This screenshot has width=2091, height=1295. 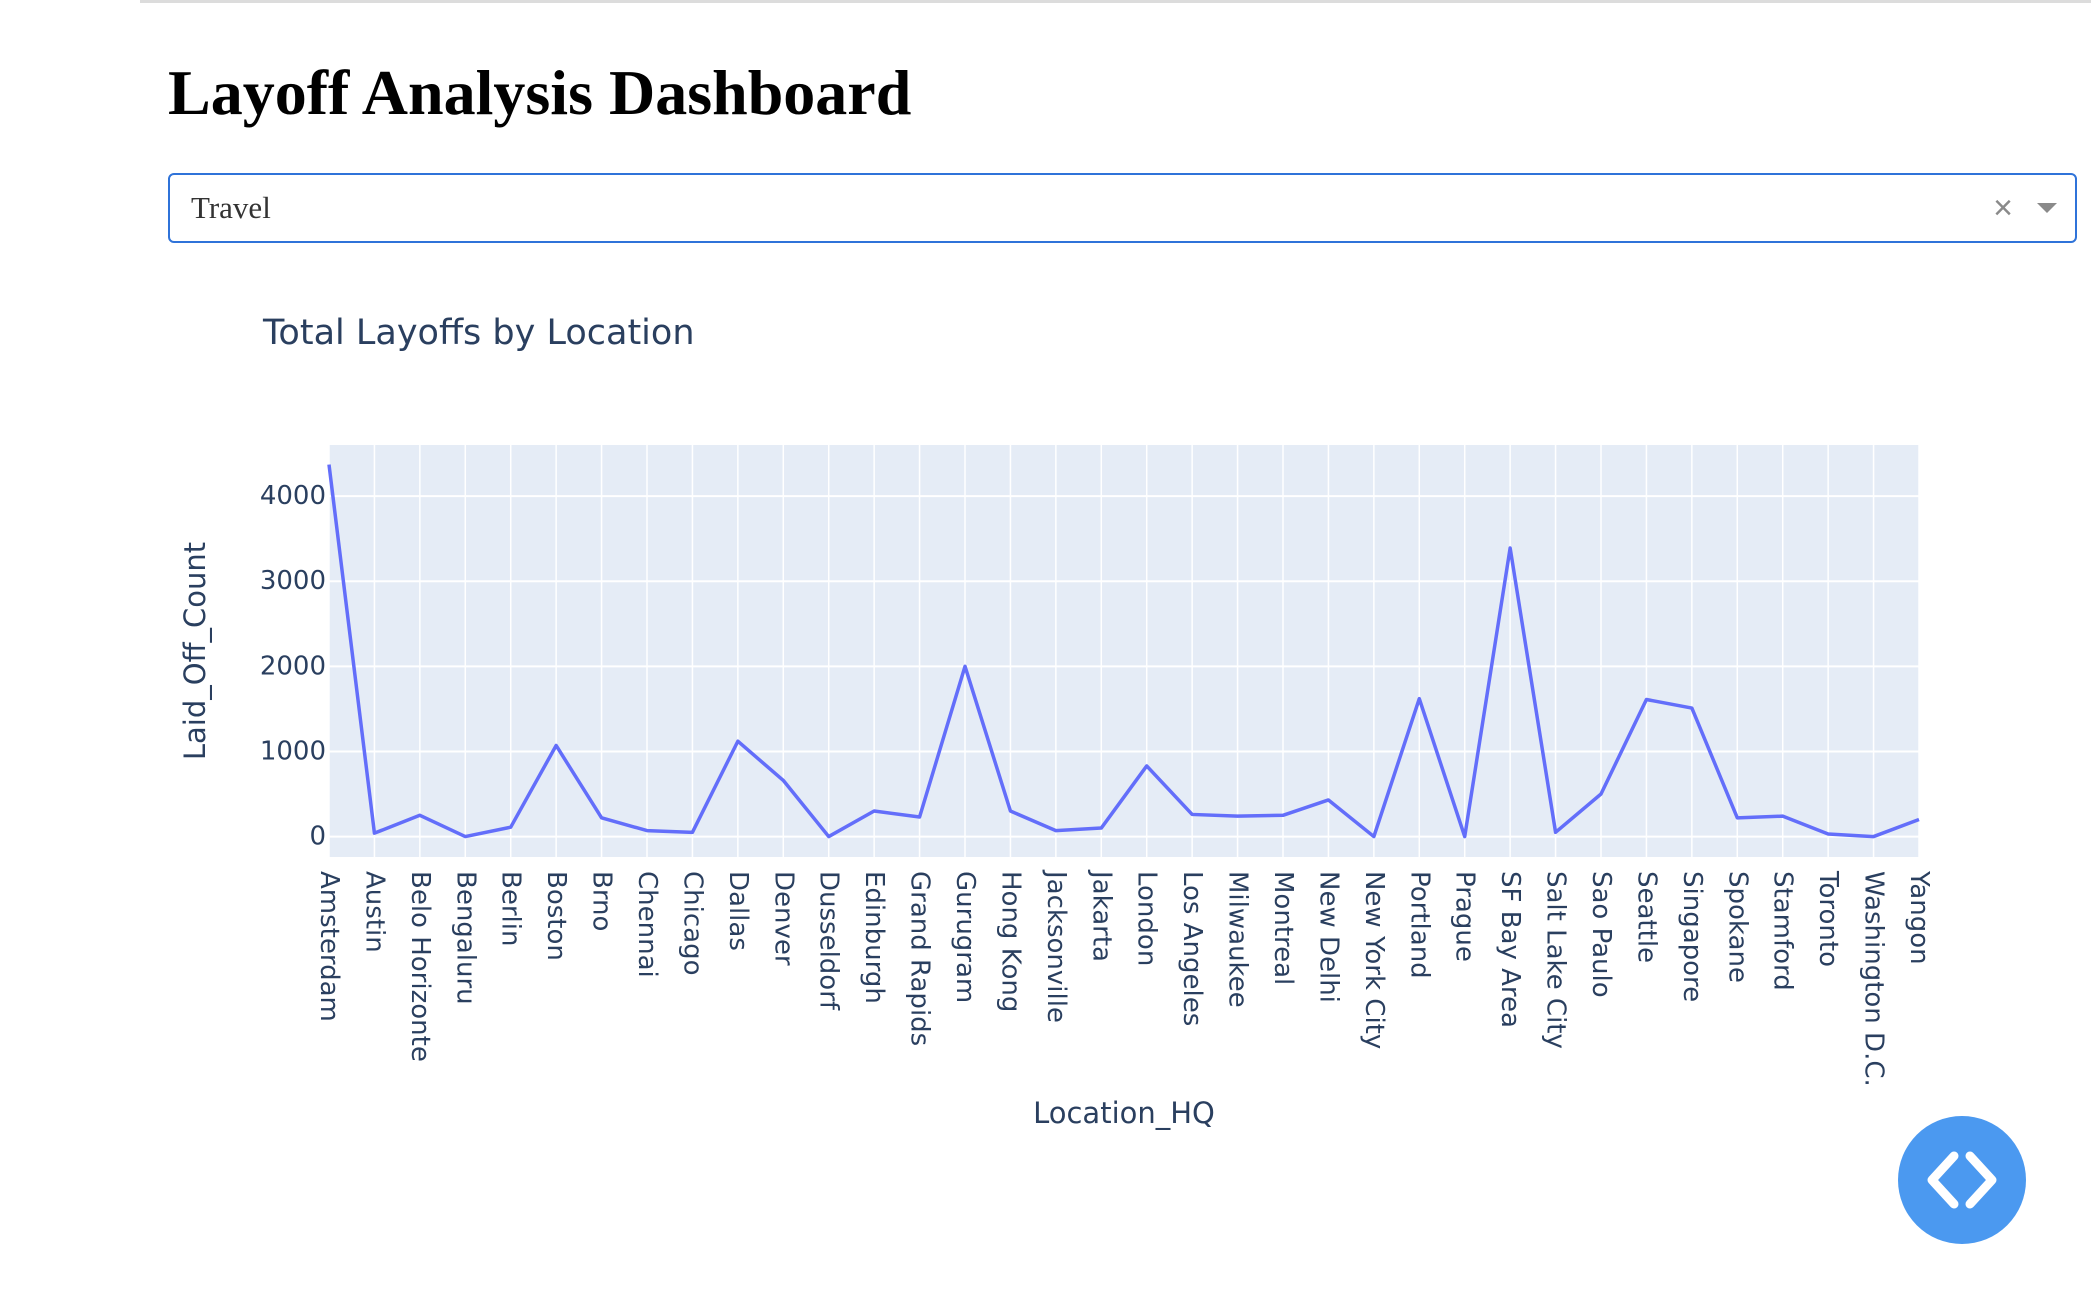 I want to click on x-tick-label: New Delhi, so click(x=1328, y=937).